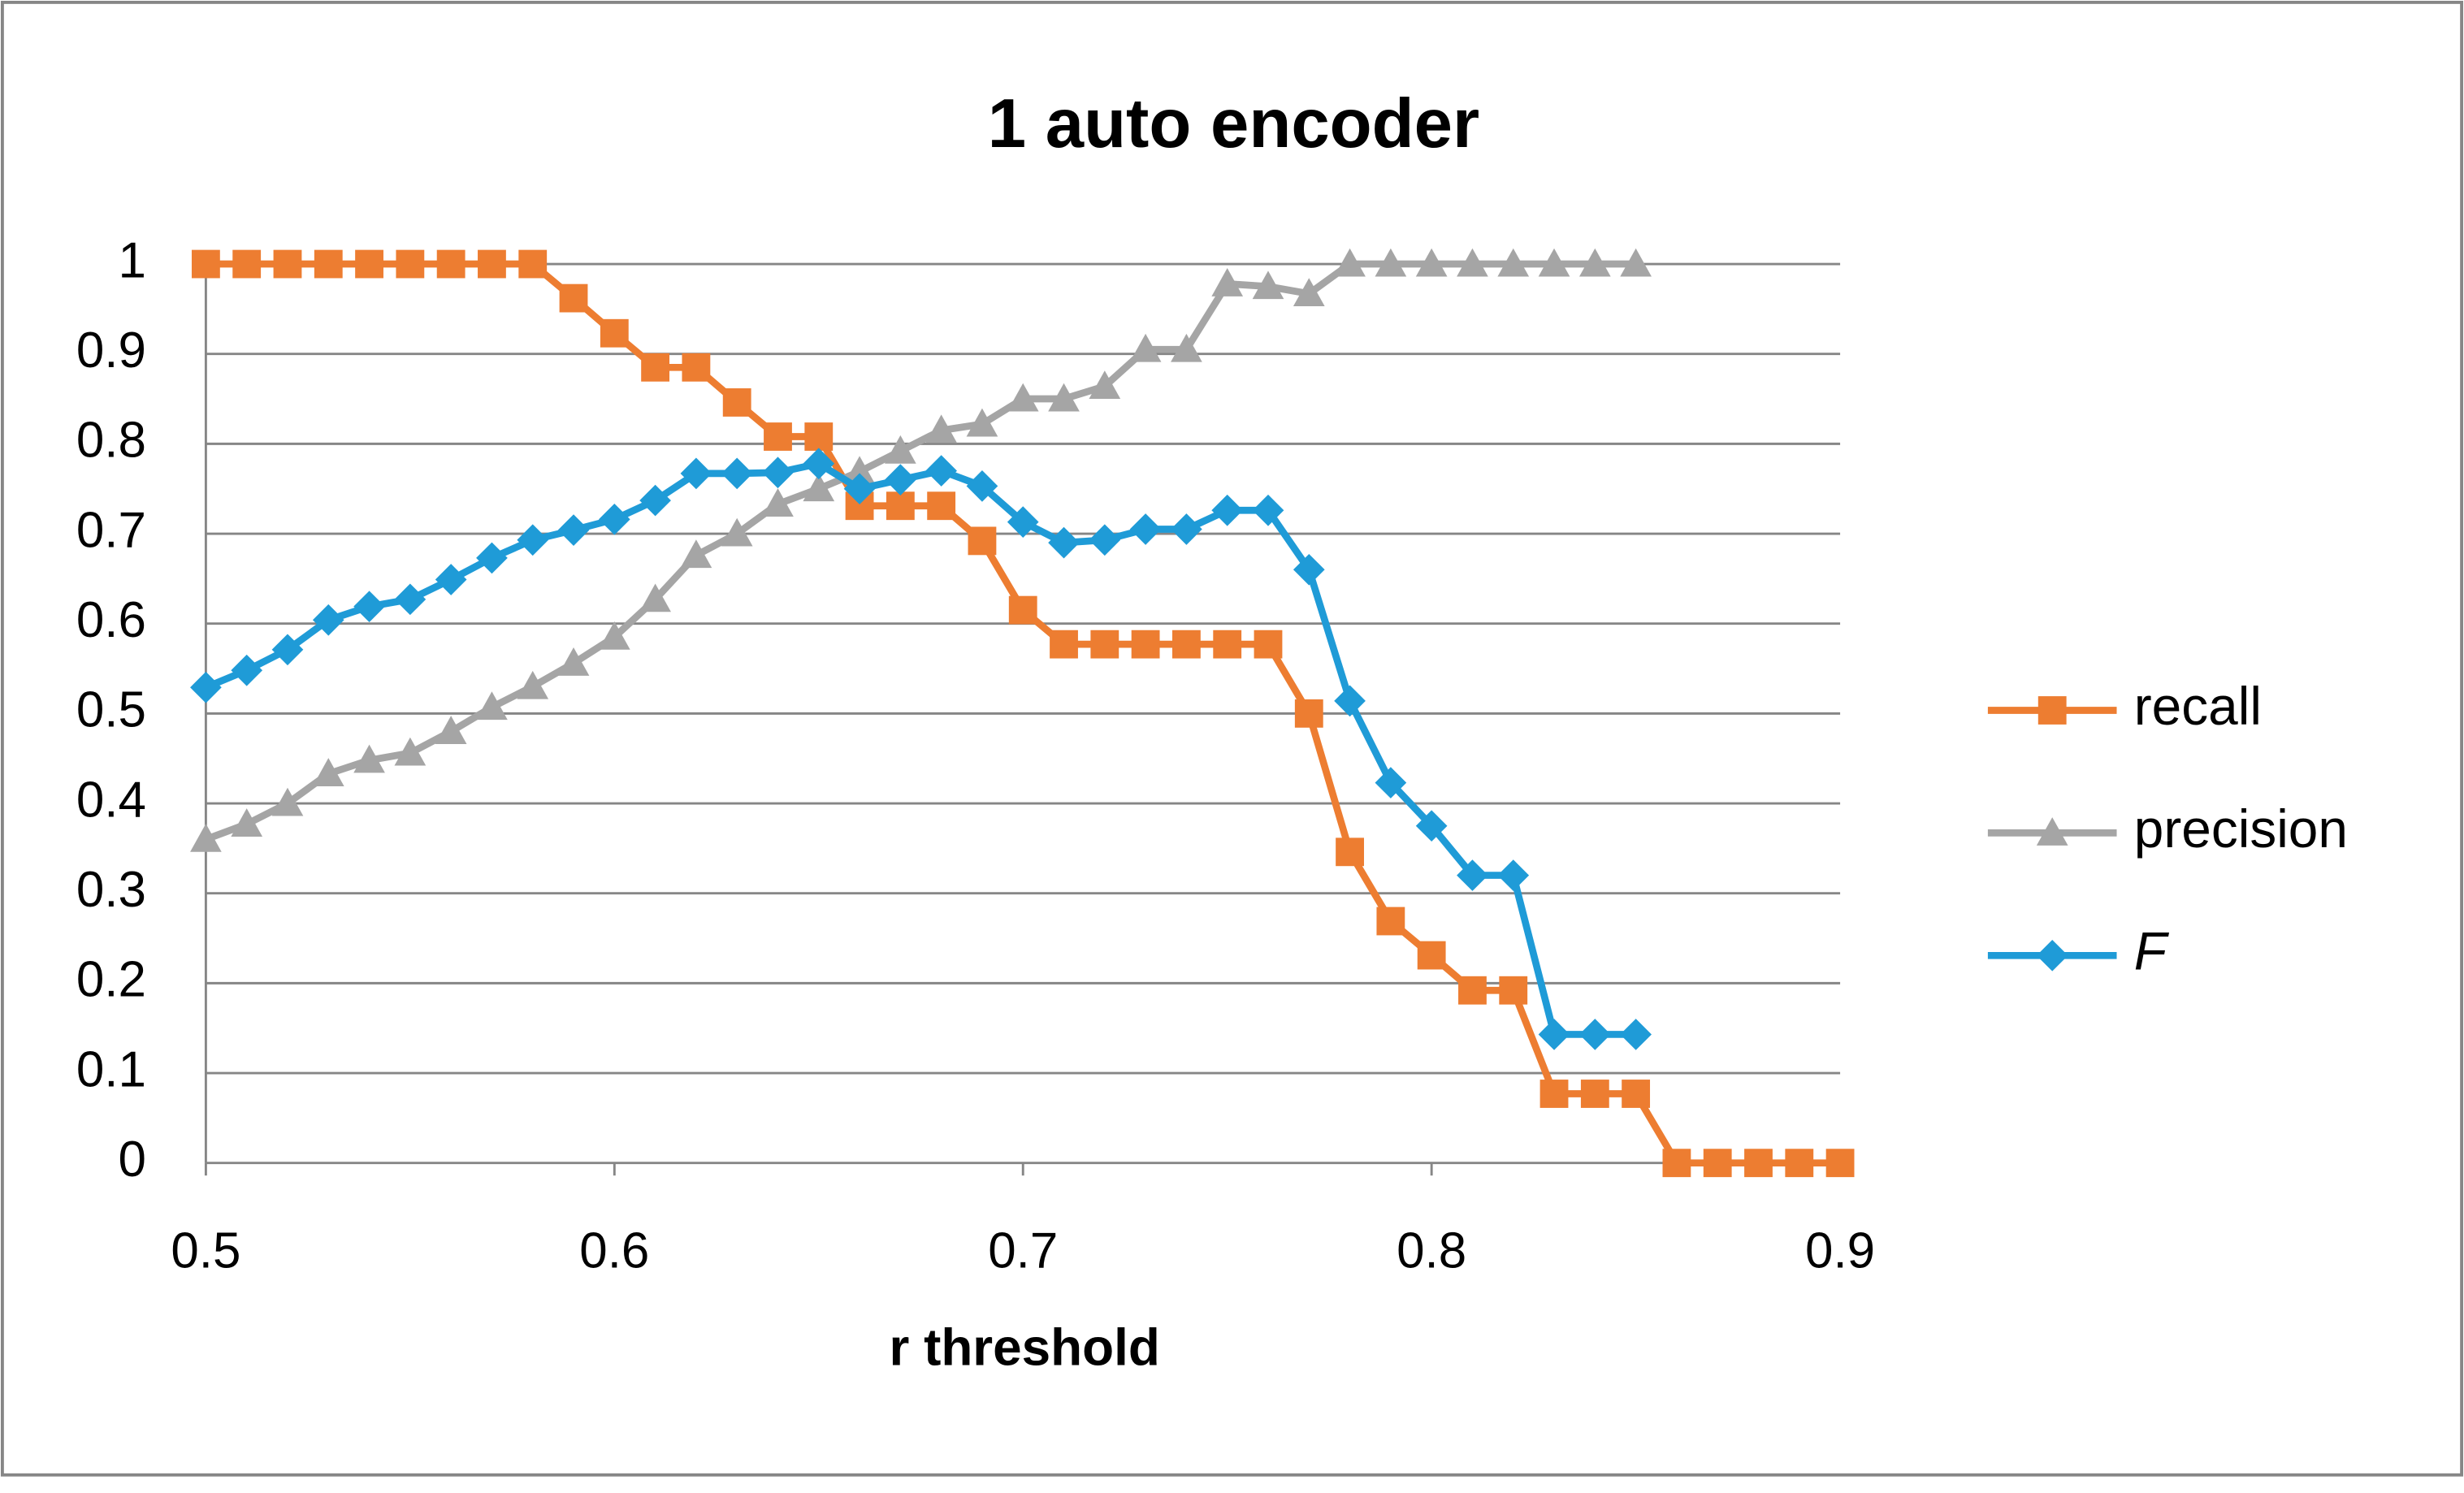 This screenshot has height=1493, width=2464. What do you see at coordinates (131, 1160) in the screenshot?
I see `y-tick-label: 0` at bounding box center [131, 1160].